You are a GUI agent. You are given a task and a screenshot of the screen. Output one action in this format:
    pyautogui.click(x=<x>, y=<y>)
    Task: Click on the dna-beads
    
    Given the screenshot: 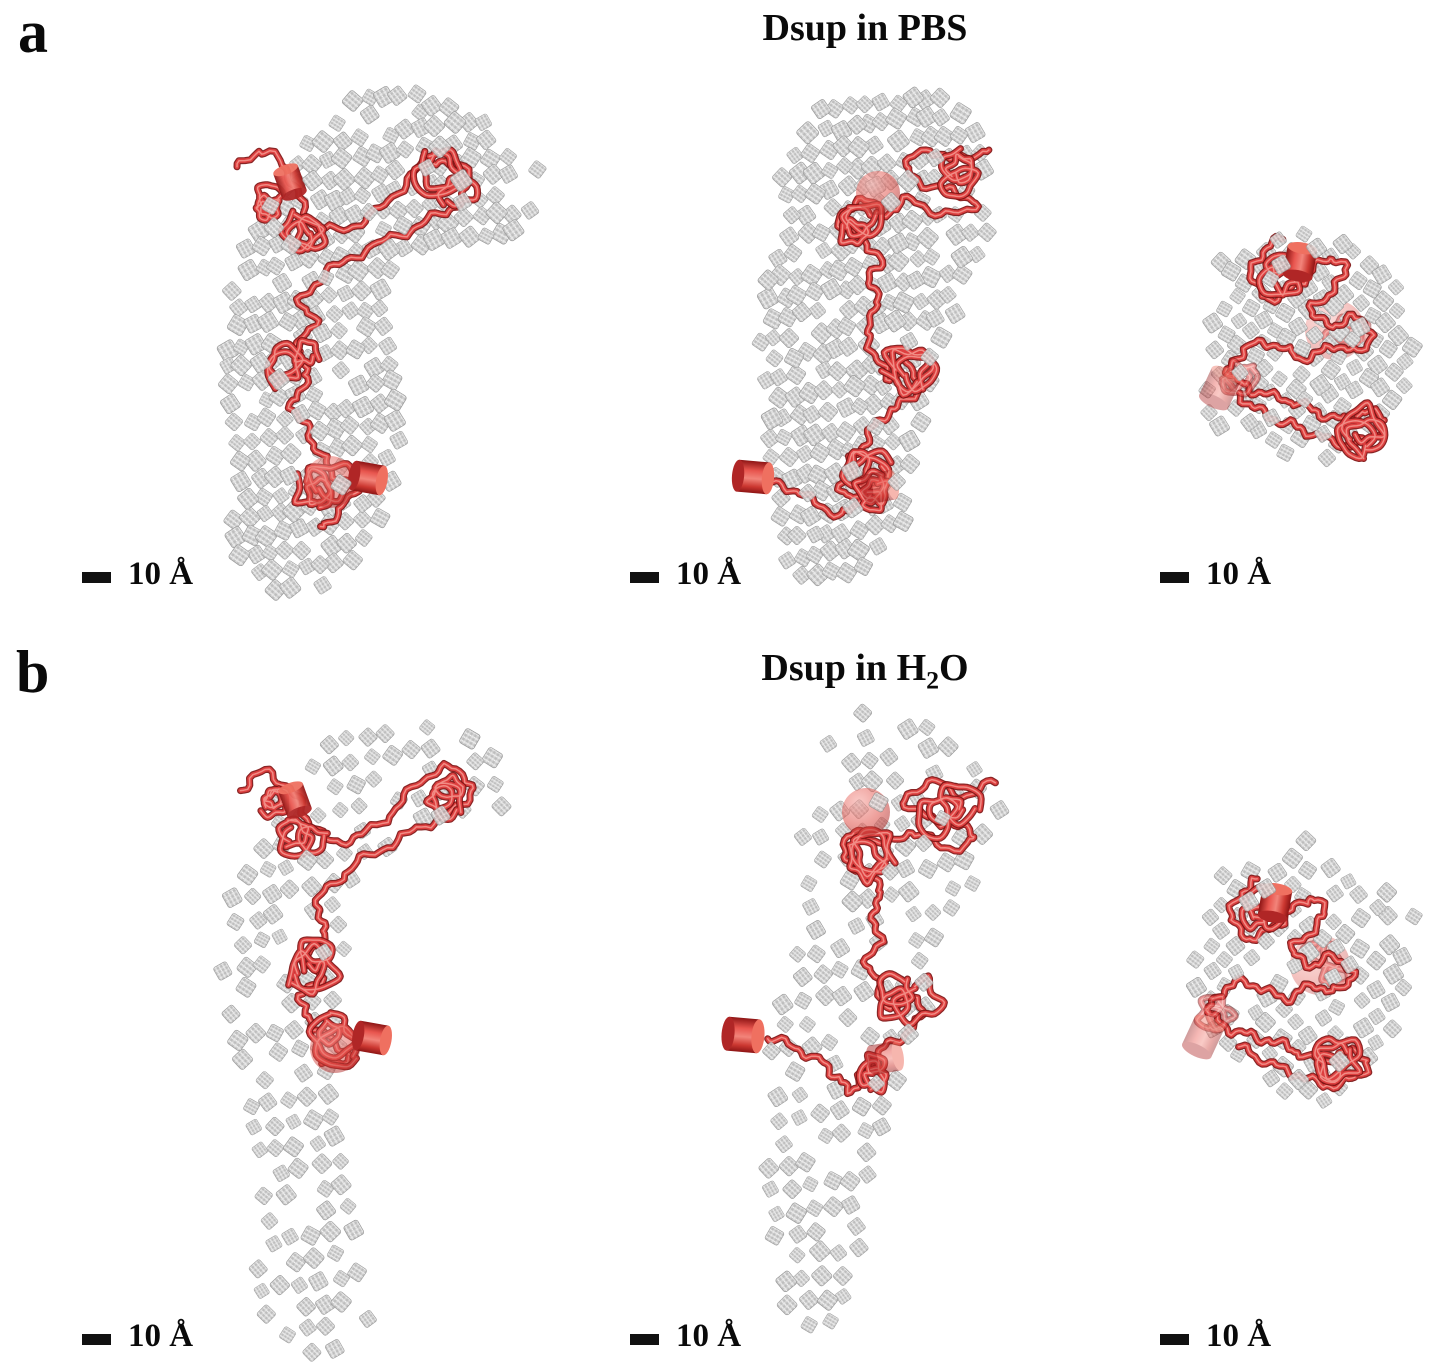 What is the action you would take?
    pyautogui.click(x=381, y=342)
    